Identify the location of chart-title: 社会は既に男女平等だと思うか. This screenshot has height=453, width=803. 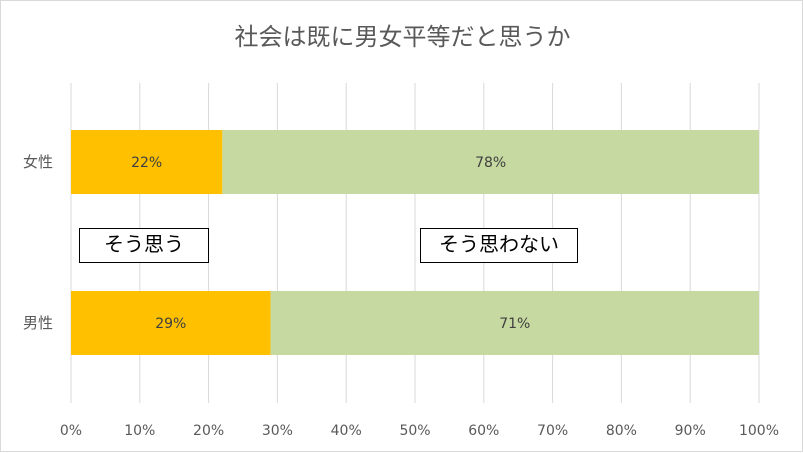
(402, 37).